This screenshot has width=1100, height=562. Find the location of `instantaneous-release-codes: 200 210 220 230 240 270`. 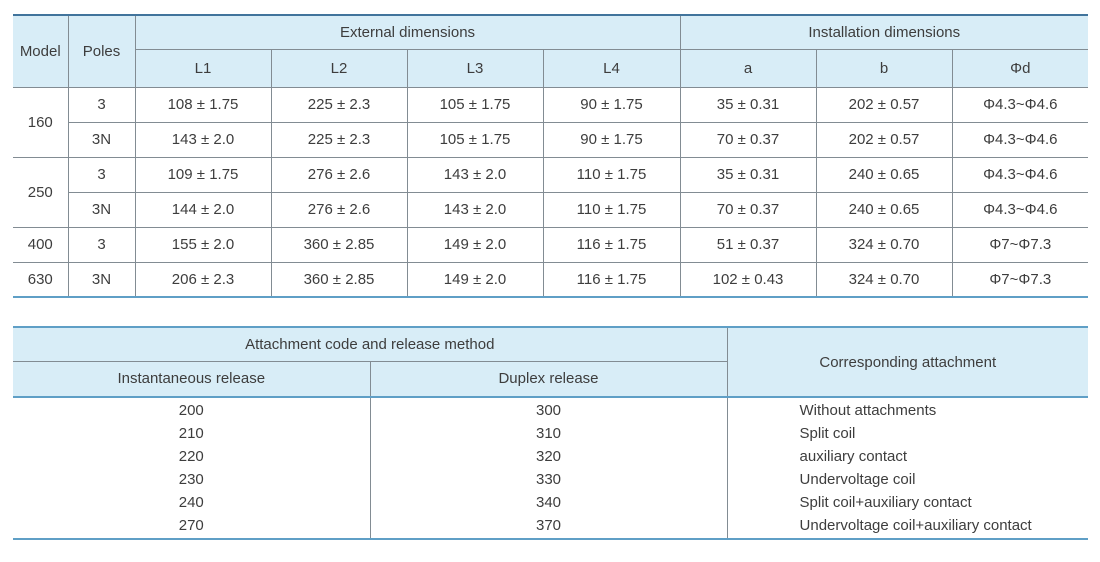

instantaneous-release-codes: 200 210 220 230 240 270 is located at coordinates (192, 468).